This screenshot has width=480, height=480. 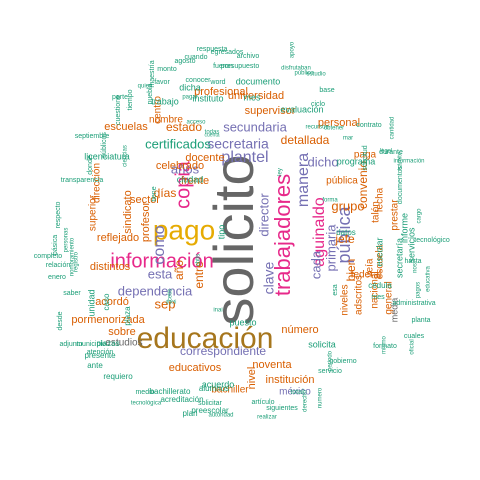 What do you see at coordinates (335, 289) in the screenshot?
I see `cloud-word: esa` at bounding box center [335, 289].